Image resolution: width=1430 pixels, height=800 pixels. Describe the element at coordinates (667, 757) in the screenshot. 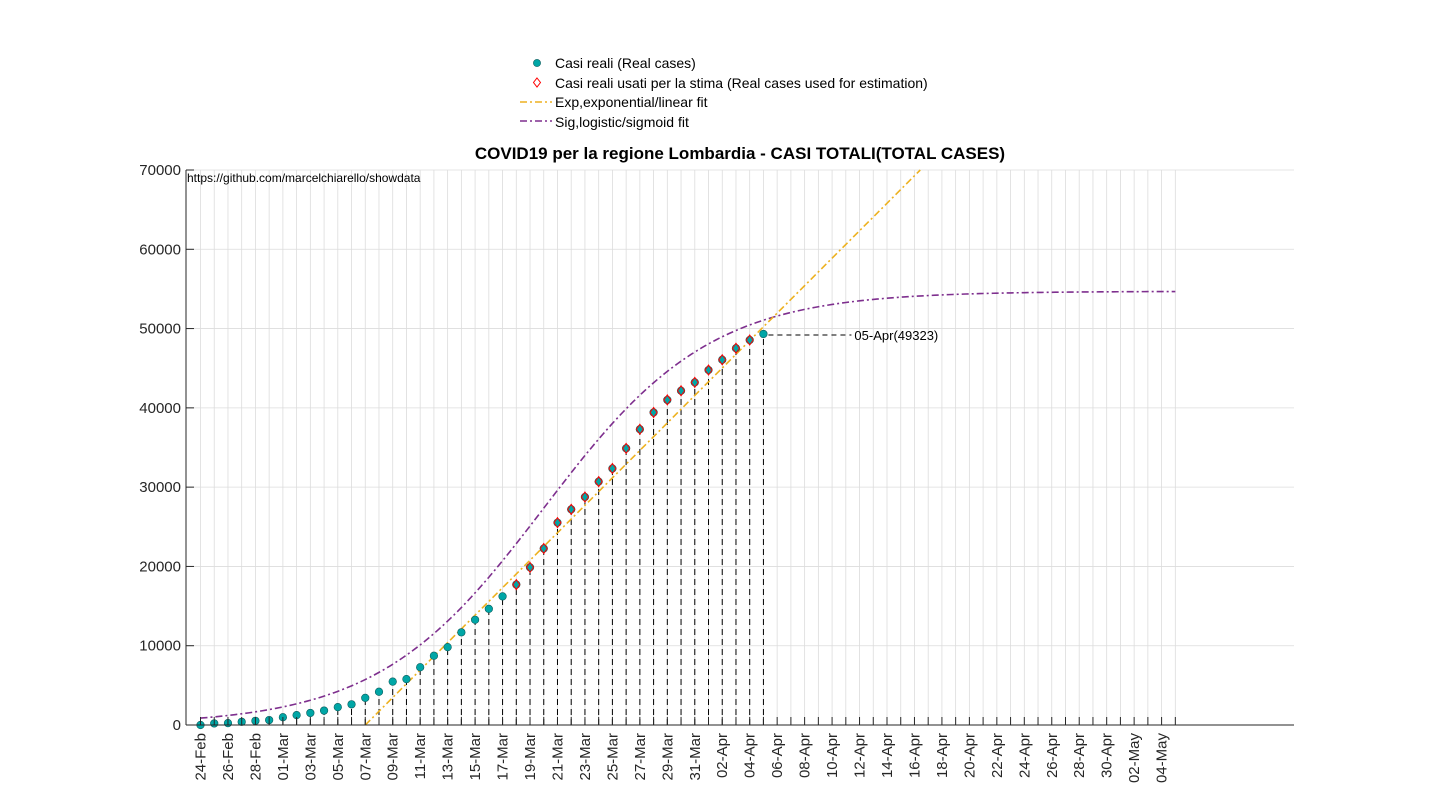

I see `x-tick-label: 29-Mar` at that location.